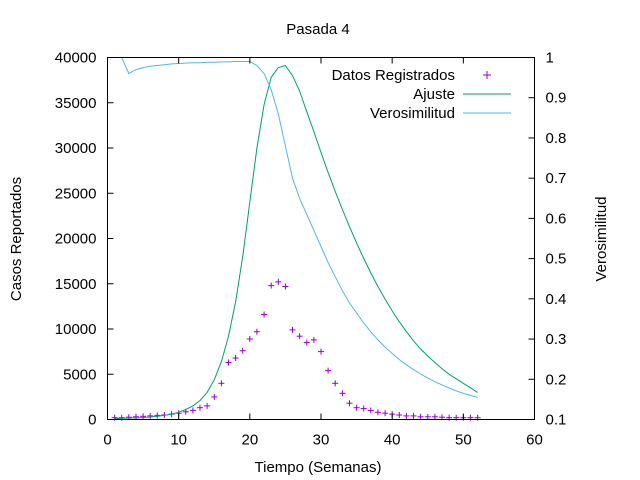 The width and height of the screenshot is (640, 480). I want to click on y-axis-left: 0 5000 10000 15000 20000 25000 30000 35000 40000, so click(84, 239).